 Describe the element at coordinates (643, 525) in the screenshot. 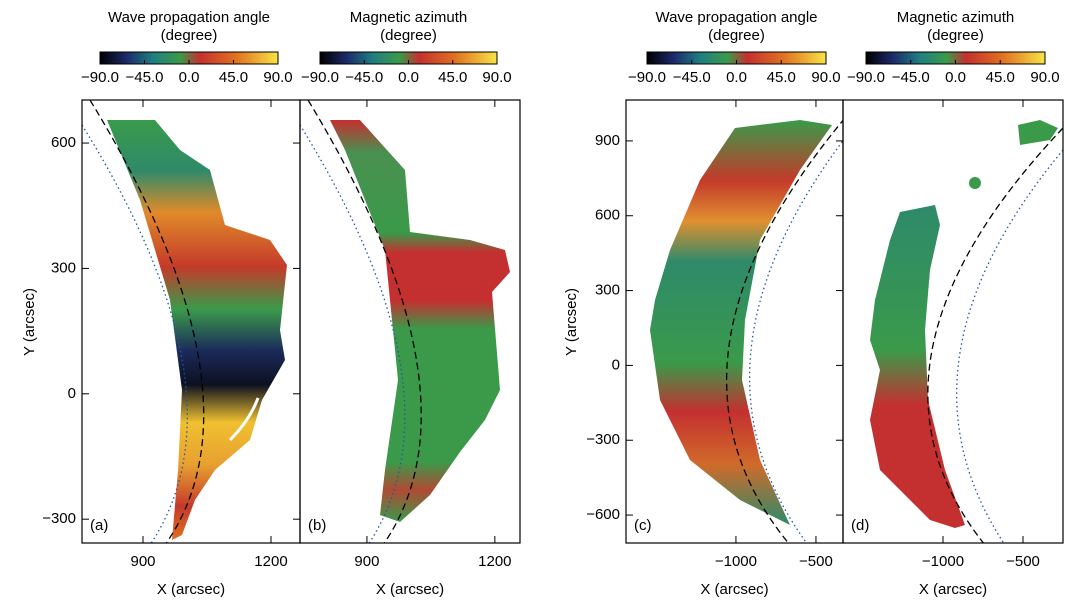

I see `panel-label: (c)` at that location.